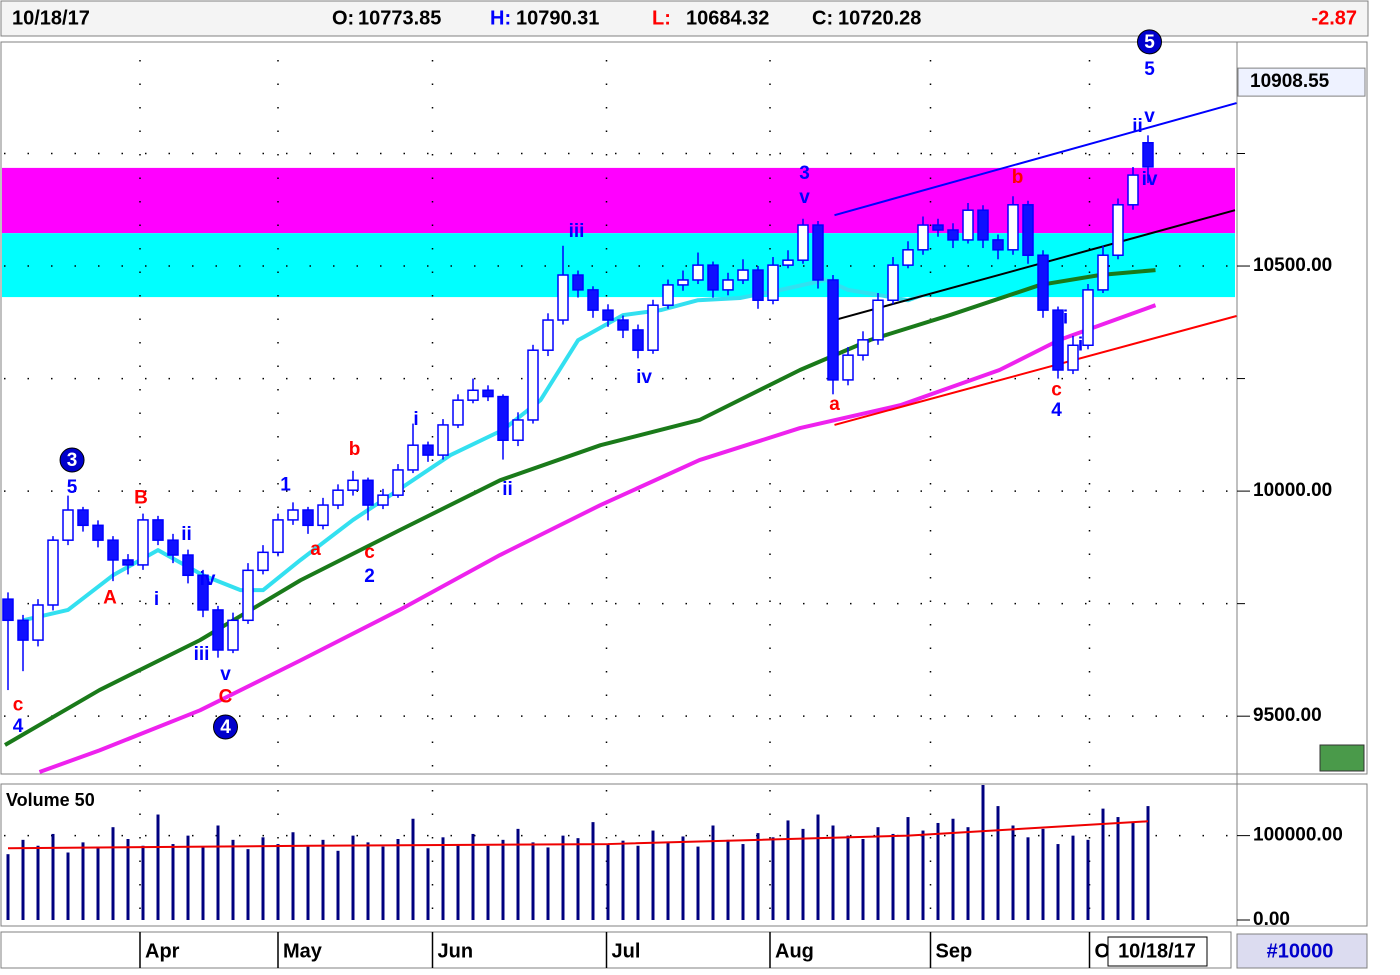  I want to click on open-label: O:, so click(343, 18).